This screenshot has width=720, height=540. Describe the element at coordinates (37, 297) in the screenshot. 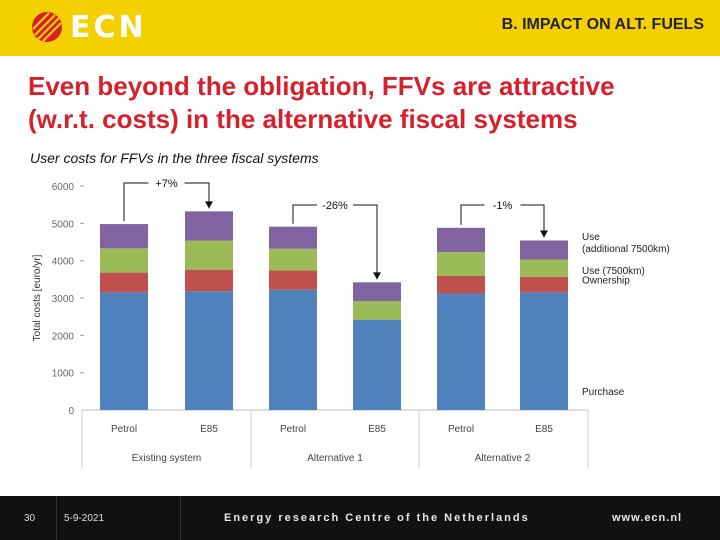

I see `y-axis-label: Total costs [euro/yr]` at that location.